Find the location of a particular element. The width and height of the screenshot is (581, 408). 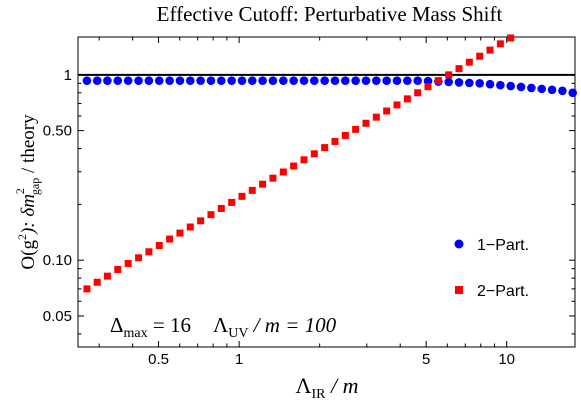

y-axis-label-mid: ): δm is located at coordinates (28, 214).